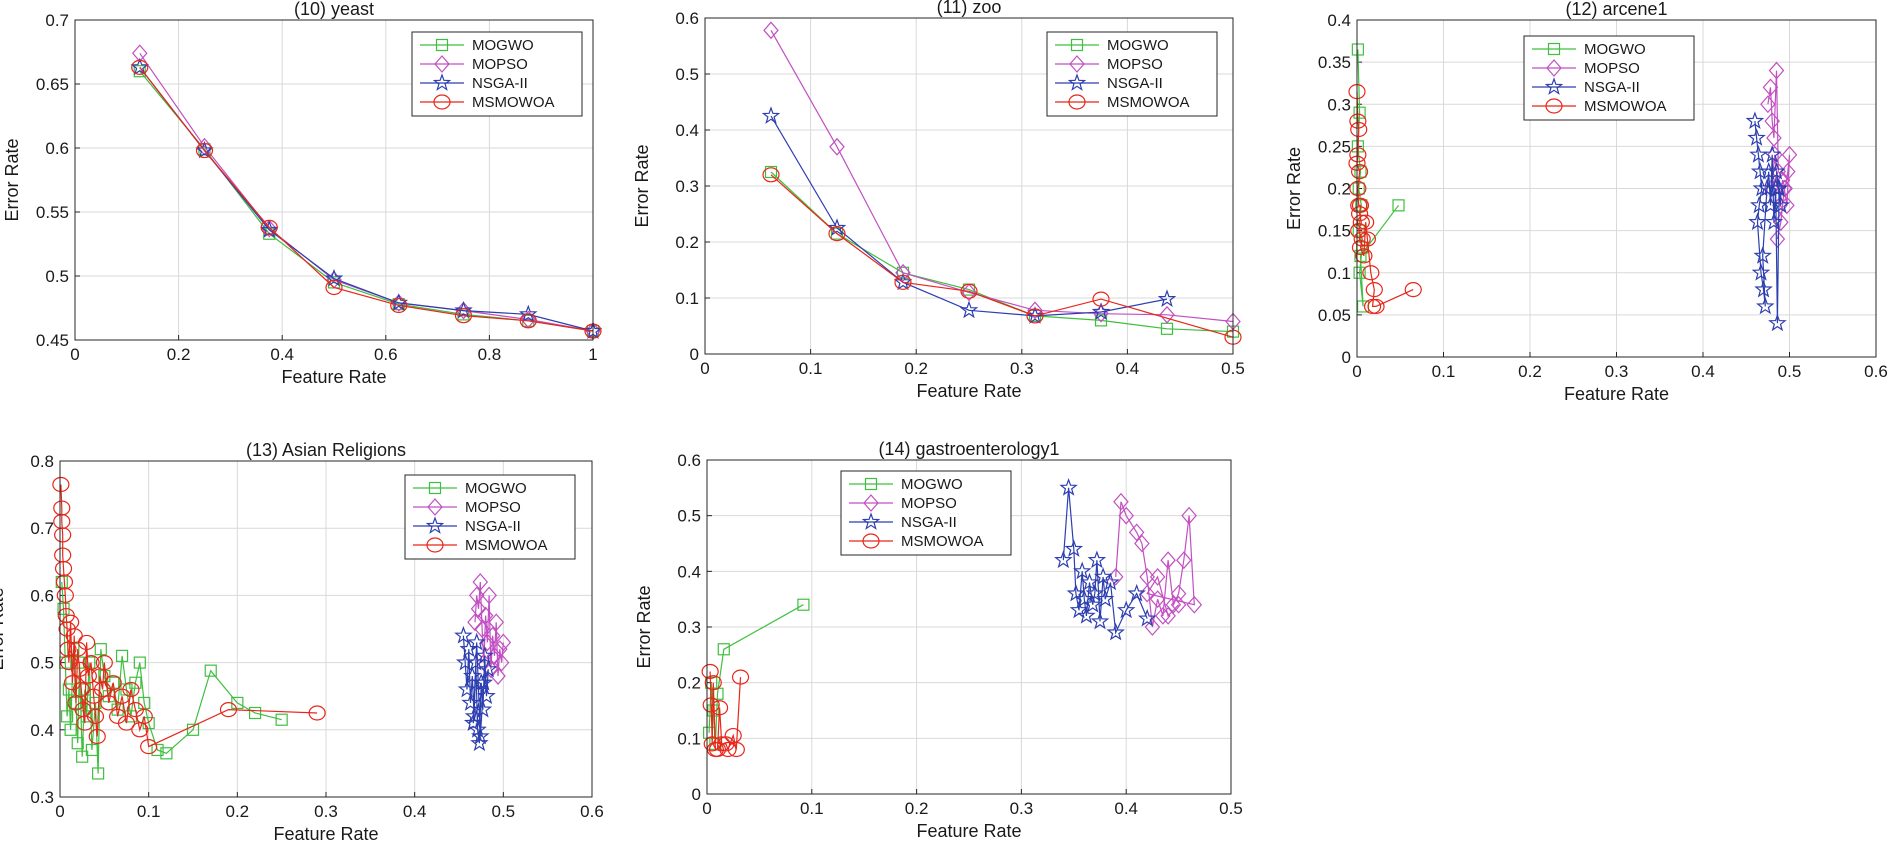 The width and height of the screenshot is (1889, 843). Describe the element at coordinates (1077, 82) in the screenshot. I see `legend-marker-nsga-ii` at that location.